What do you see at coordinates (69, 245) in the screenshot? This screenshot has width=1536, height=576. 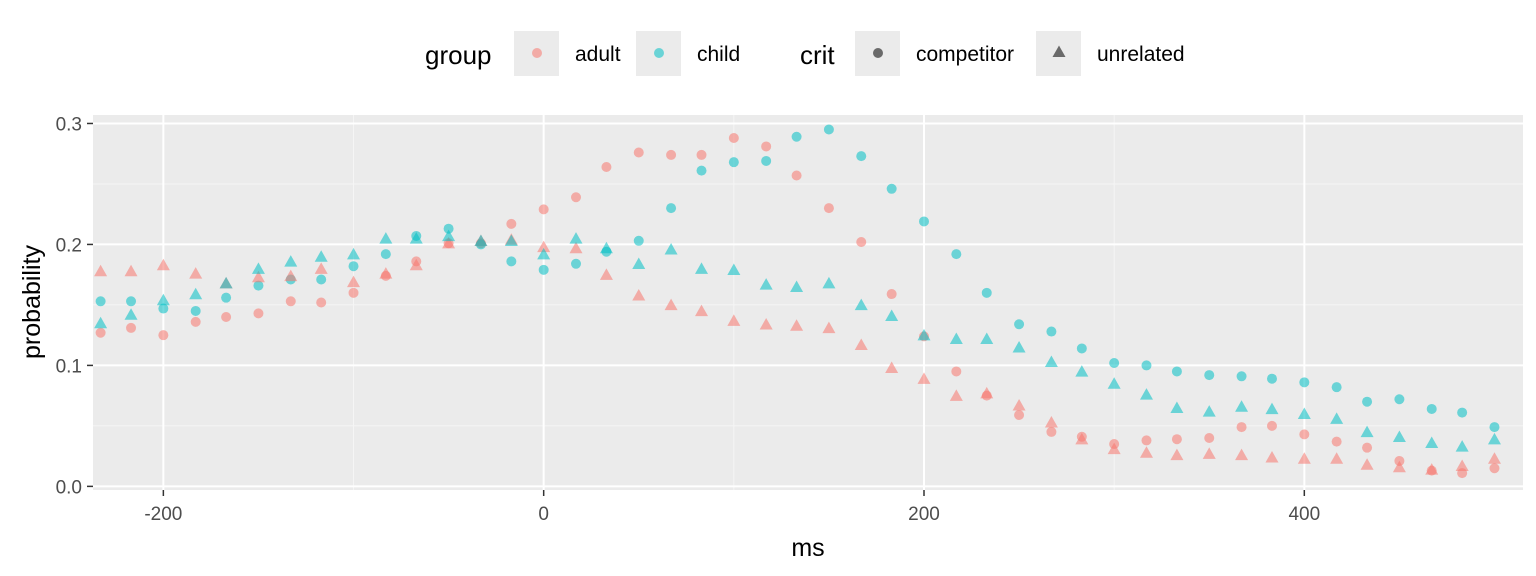 I see `y-tick-label: 0.2` at bounding box center [69, 245].